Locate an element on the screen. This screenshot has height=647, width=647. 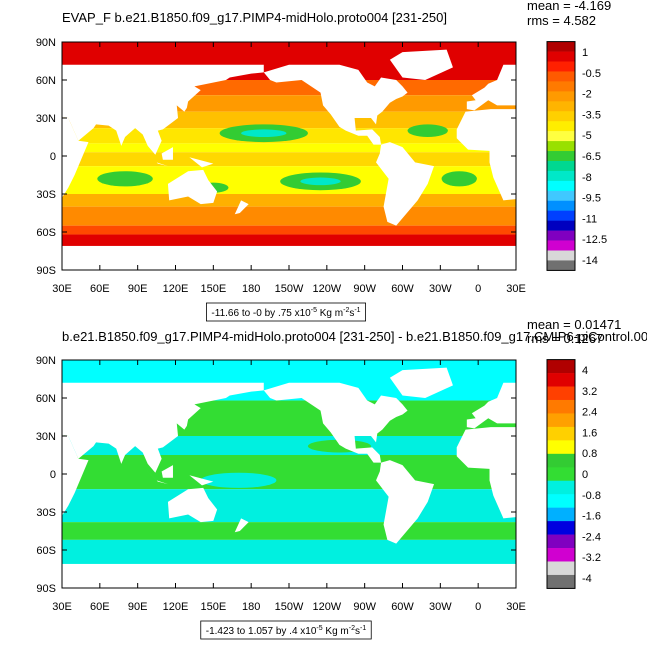
colorbar-label: -2 is located at coordinates (587, 95).